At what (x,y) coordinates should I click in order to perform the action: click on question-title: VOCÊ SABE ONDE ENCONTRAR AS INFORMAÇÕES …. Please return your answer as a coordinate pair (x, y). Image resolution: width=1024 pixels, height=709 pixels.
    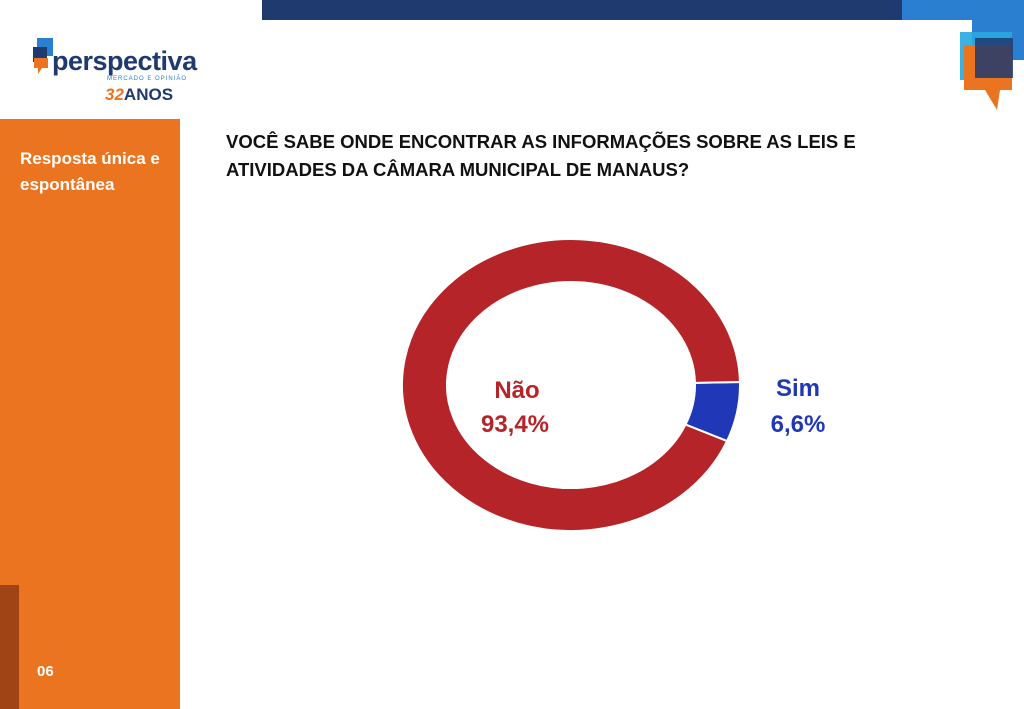
    Looking at the image, I should click on (541, 155).